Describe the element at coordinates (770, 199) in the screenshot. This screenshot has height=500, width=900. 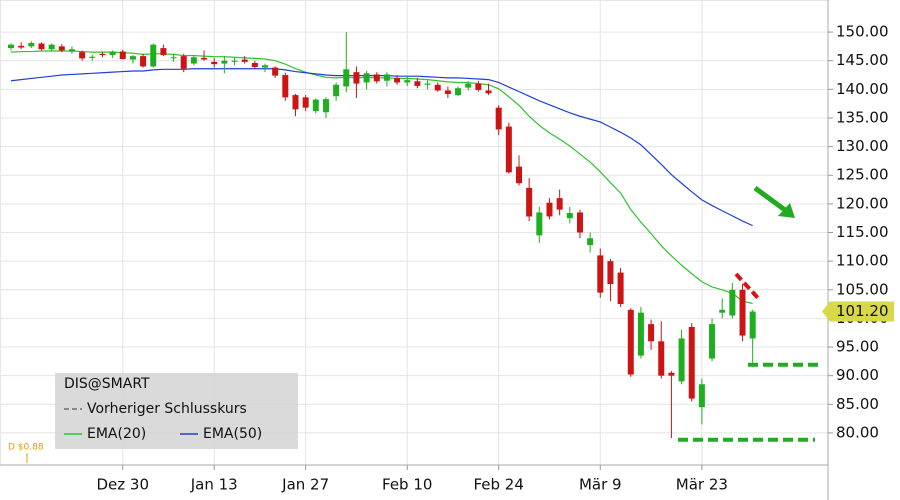
I see `trend-arrow` at that location.